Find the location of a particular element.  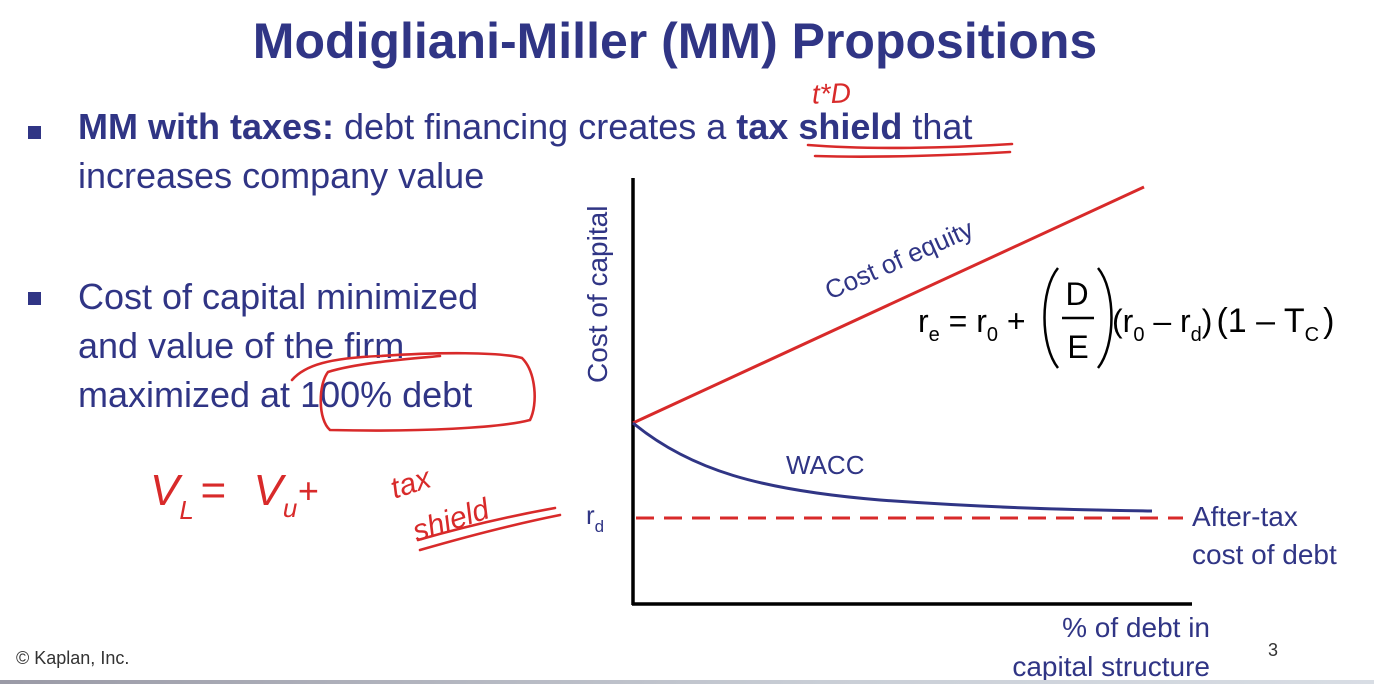

x-axis-label-2: capital structure is located at coordinates (1111, 666).